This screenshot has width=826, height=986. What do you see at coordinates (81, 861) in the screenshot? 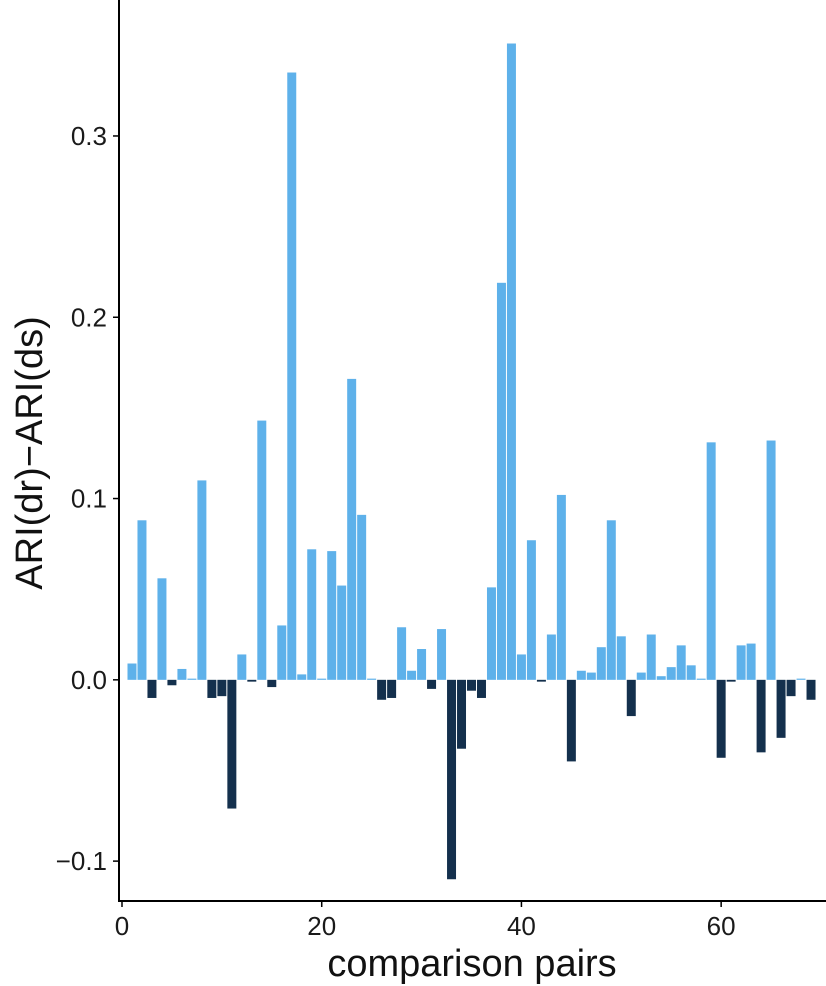
I see `y-tick-label: −0.1` at bounding box center [81, 861].